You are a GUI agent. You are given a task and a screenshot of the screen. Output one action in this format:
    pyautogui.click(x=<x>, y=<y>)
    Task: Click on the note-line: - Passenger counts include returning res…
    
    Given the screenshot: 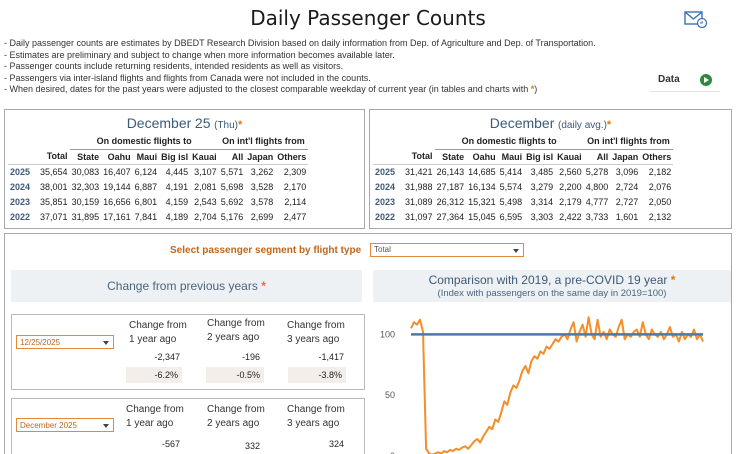 What is the action you would take?
    pyautogui.click(x=174, y=66)
    